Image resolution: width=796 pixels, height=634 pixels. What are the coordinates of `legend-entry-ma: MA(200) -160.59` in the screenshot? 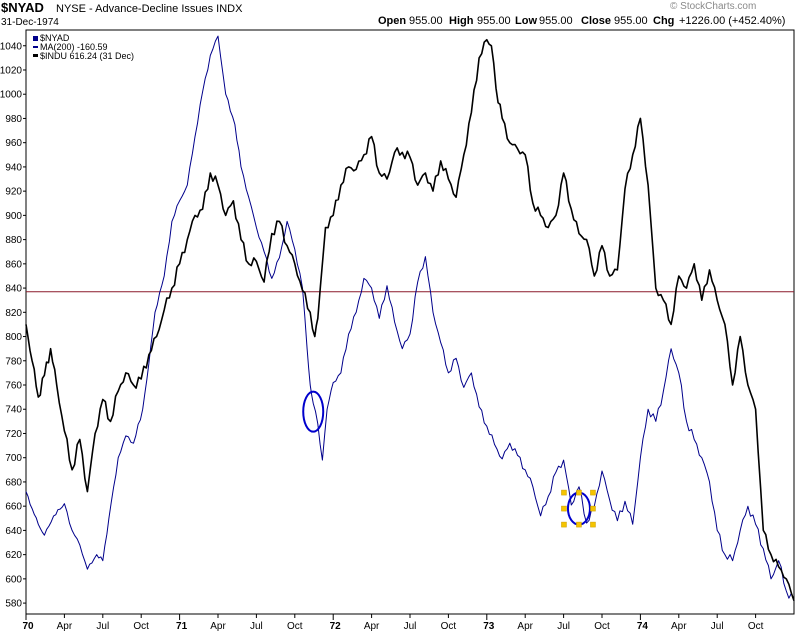 It's located at (74, 47).